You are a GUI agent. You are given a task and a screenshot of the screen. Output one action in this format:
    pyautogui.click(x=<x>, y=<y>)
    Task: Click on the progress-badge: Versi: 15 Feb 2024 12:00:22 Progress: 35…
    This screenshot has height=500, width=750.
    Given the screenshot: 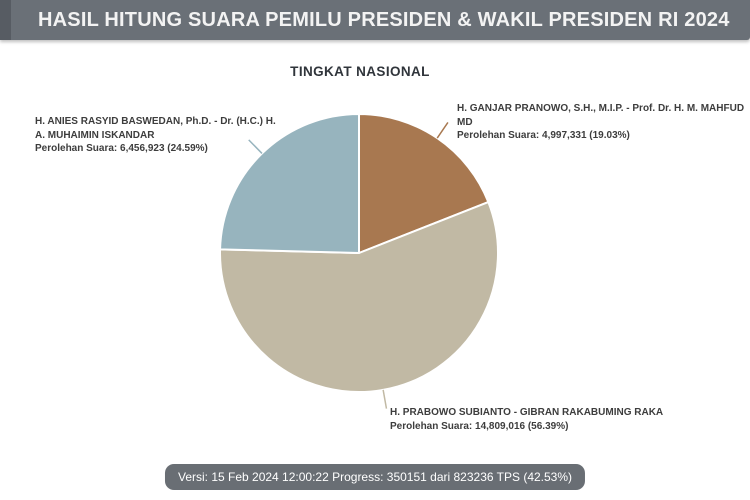 What is the action you would take?
    pyautogui.click(x=375, y=477)
    